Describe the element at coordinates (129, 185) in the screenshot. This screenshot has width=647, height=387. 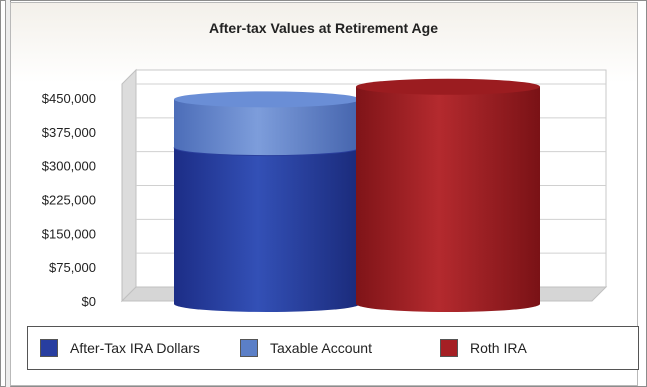
I see `plot-side-wall` at that location.